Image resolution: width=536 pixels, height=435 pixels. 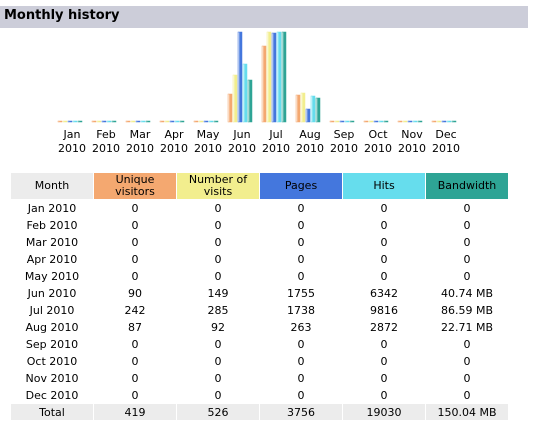 What do you see at coordinates (211, 121) in the screenshot?
I see `bar-hits-may-2010` at bounding box center [211, 121].